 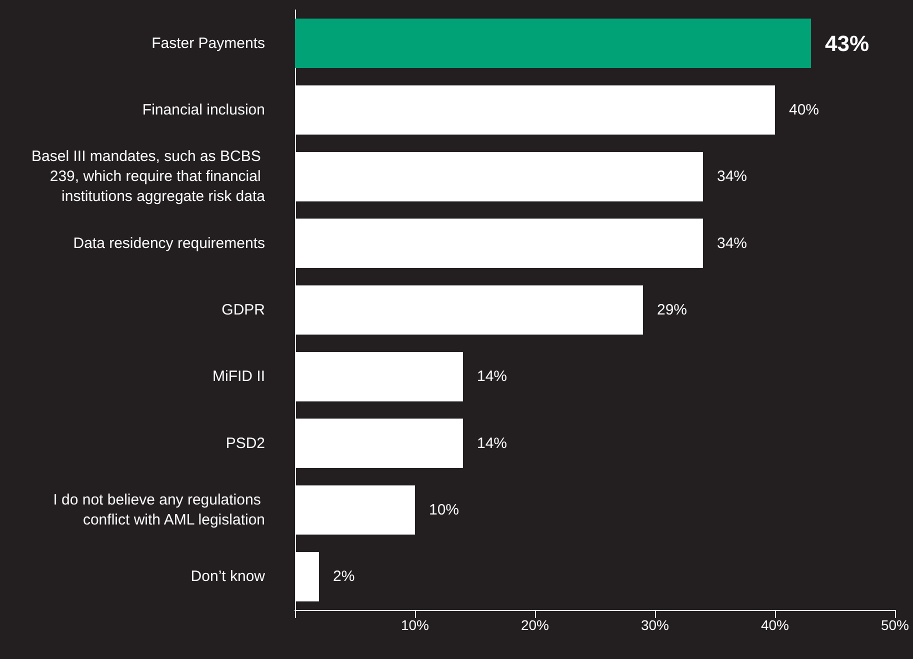 I want to click on y-tick-label: GDPR, so click(x=244, y=310).